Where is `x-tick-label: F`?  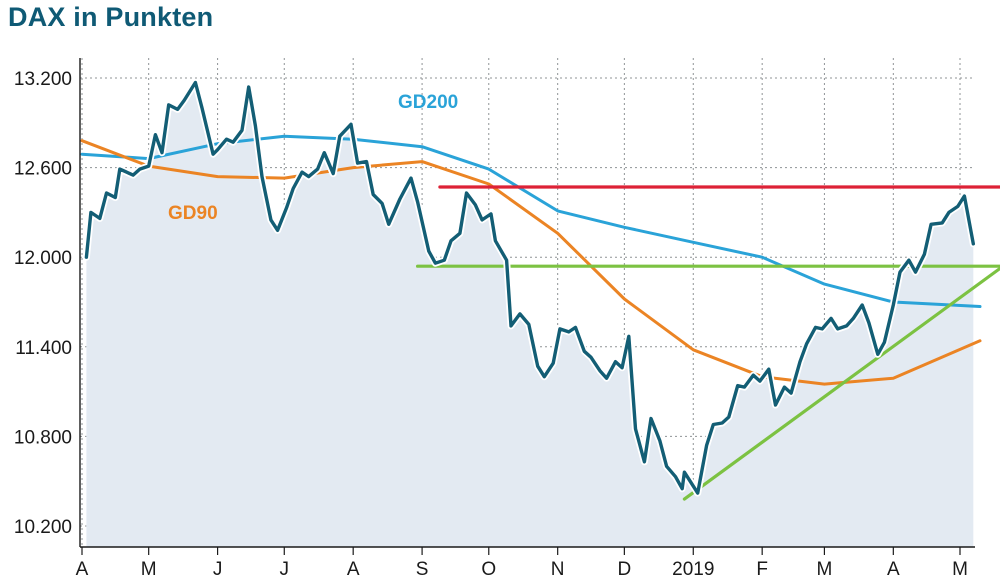 x-tick-label: F is located at coordinates (762, 569).